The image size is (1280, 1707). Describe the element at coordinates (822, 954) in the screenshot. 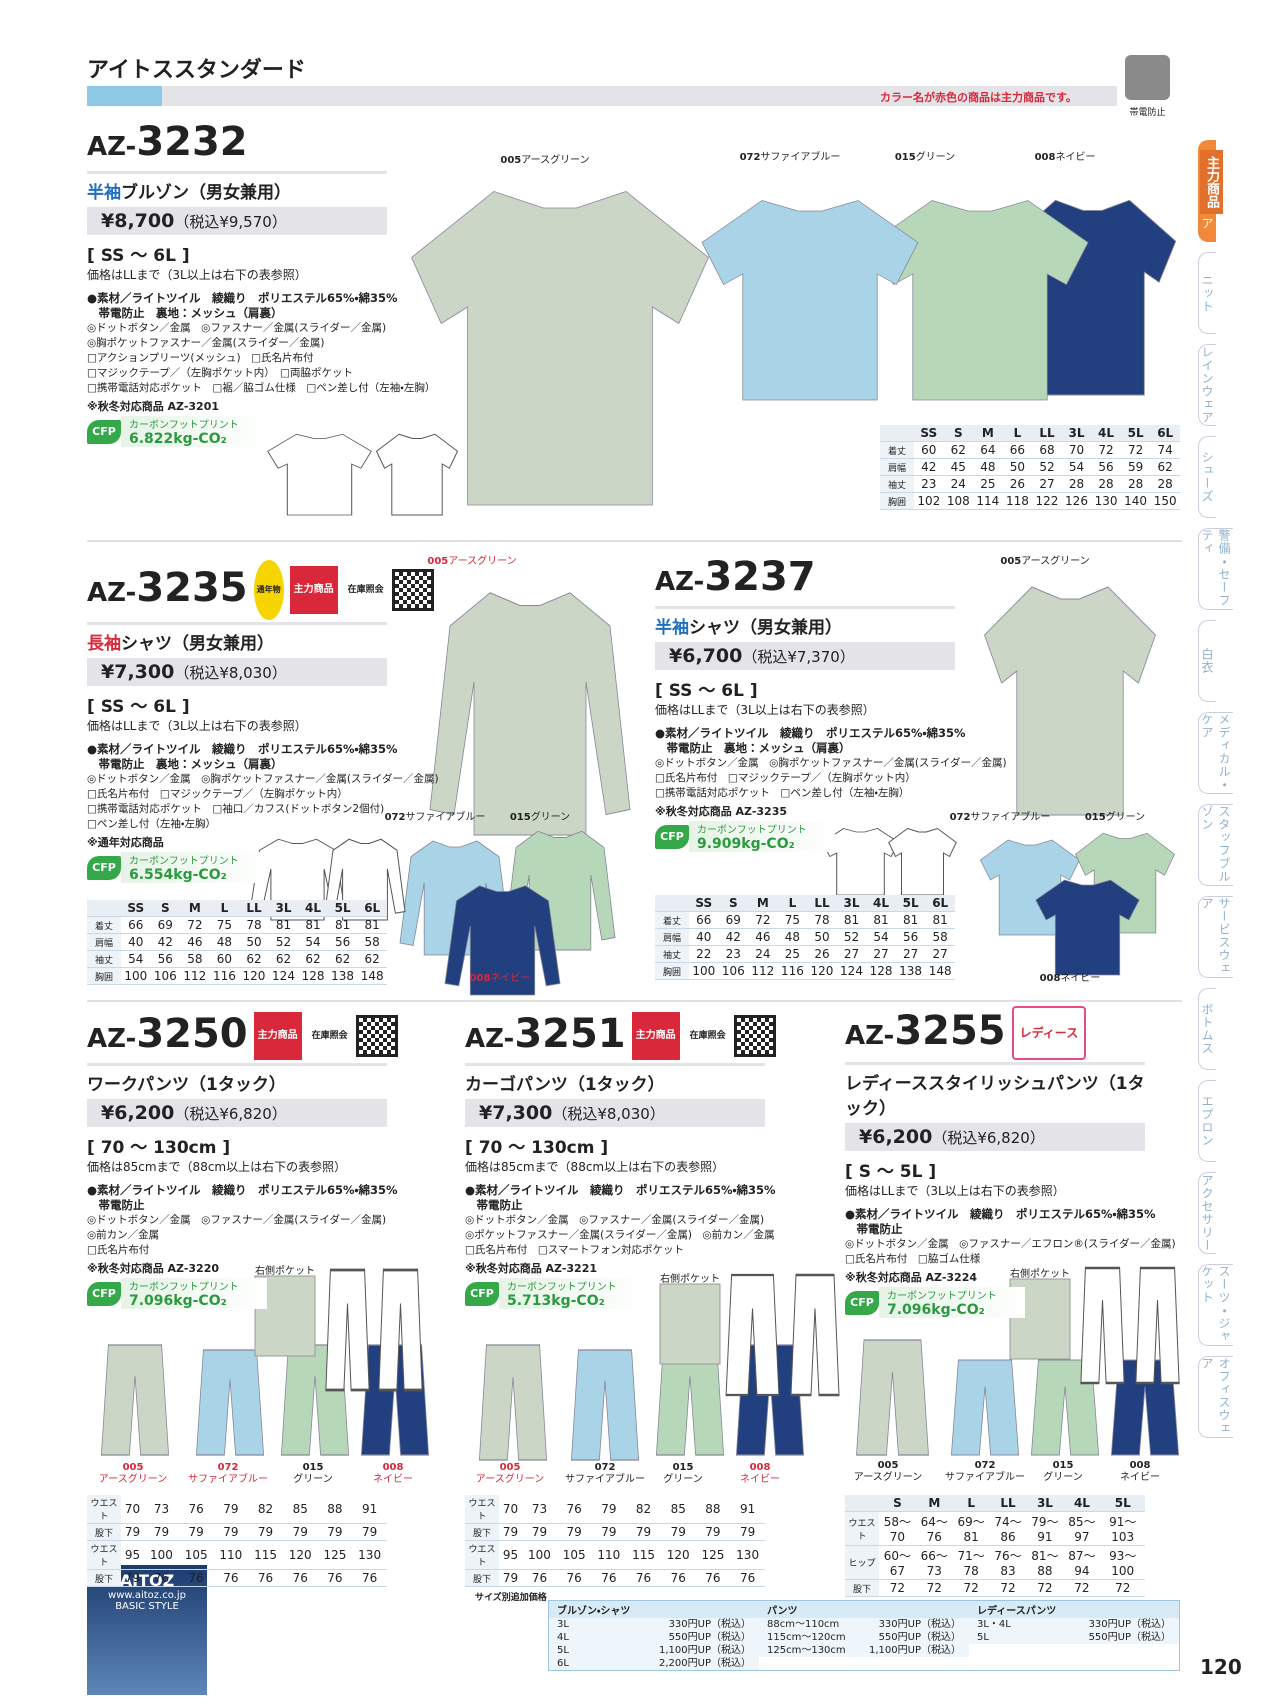

I see `size-cell: 26` at that location.